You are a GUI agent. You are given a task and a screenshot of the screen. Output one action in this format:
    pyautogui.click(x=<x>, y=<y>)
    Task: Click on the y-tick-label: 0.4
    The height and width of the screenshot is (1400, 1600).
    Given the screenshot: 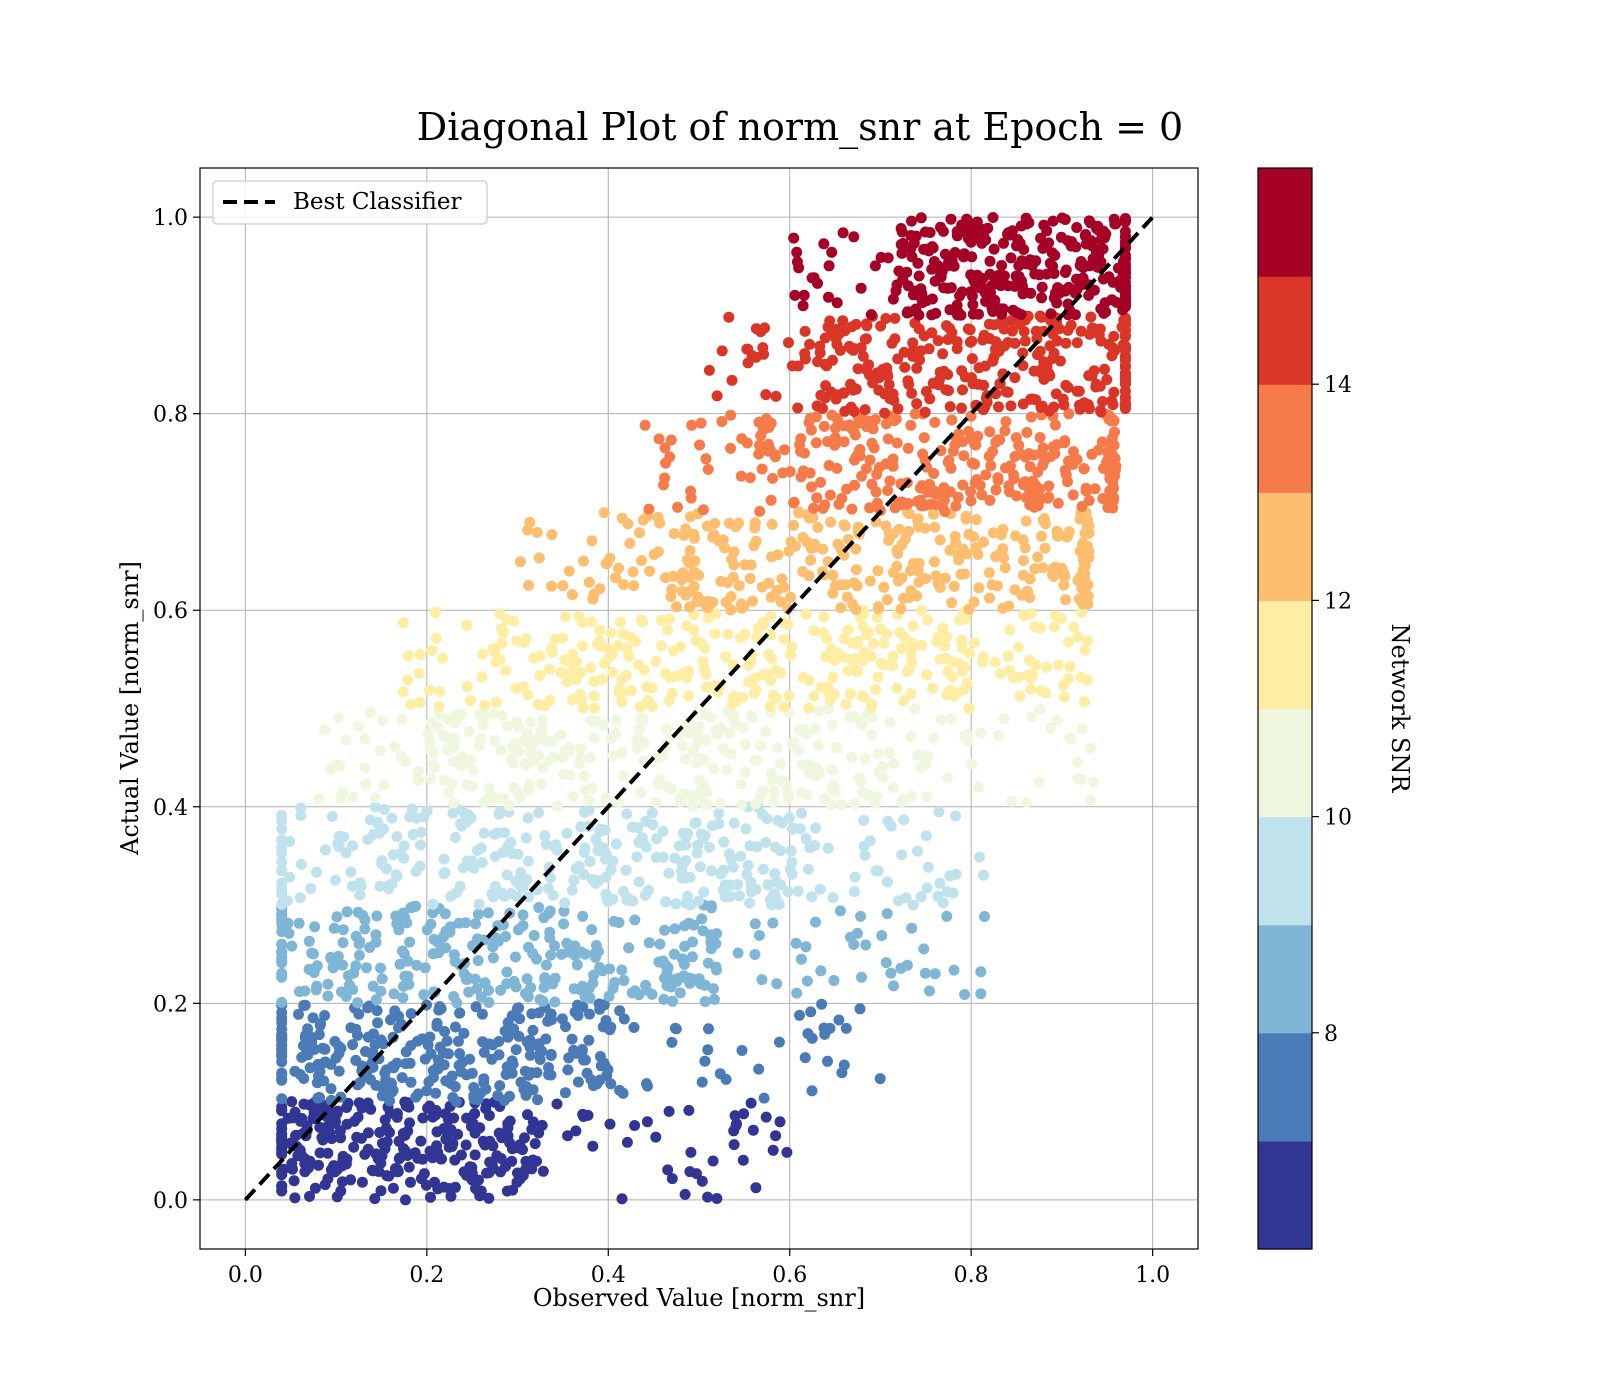 What is the action you would take?
    pyautogui.click(x=170, y=808)
    